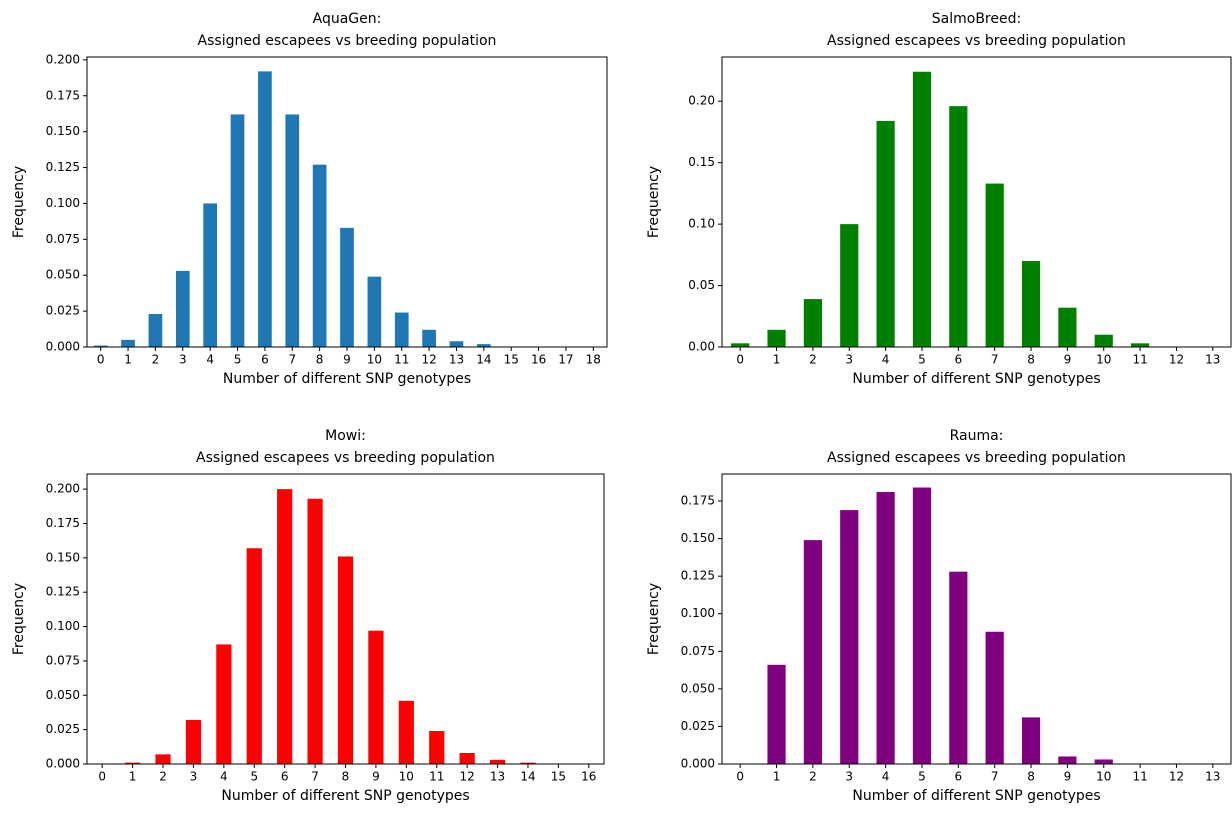  Describe the element at coordinates (565, 360) in the screenshot. I see `x-tick-label: 17` at that location.